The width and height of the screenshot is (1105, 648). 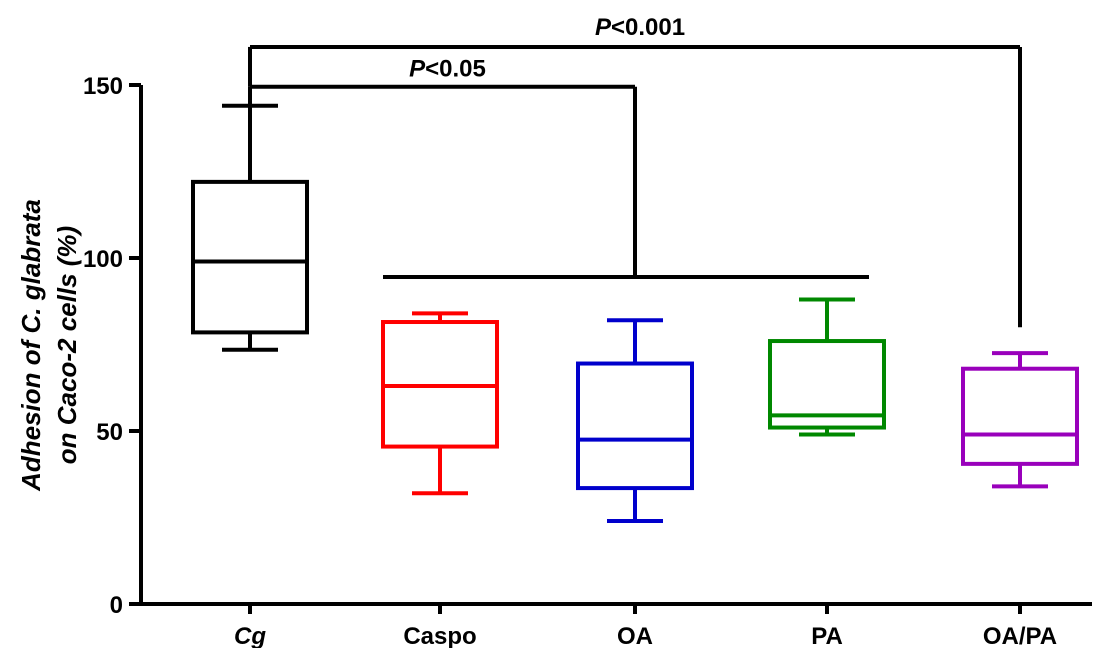 What do you see at coordinates (67, 345) in the screenshot?
I see `y-axis-label-line2: on Caco-2 cells (%)` at bounding box center [67, 345].